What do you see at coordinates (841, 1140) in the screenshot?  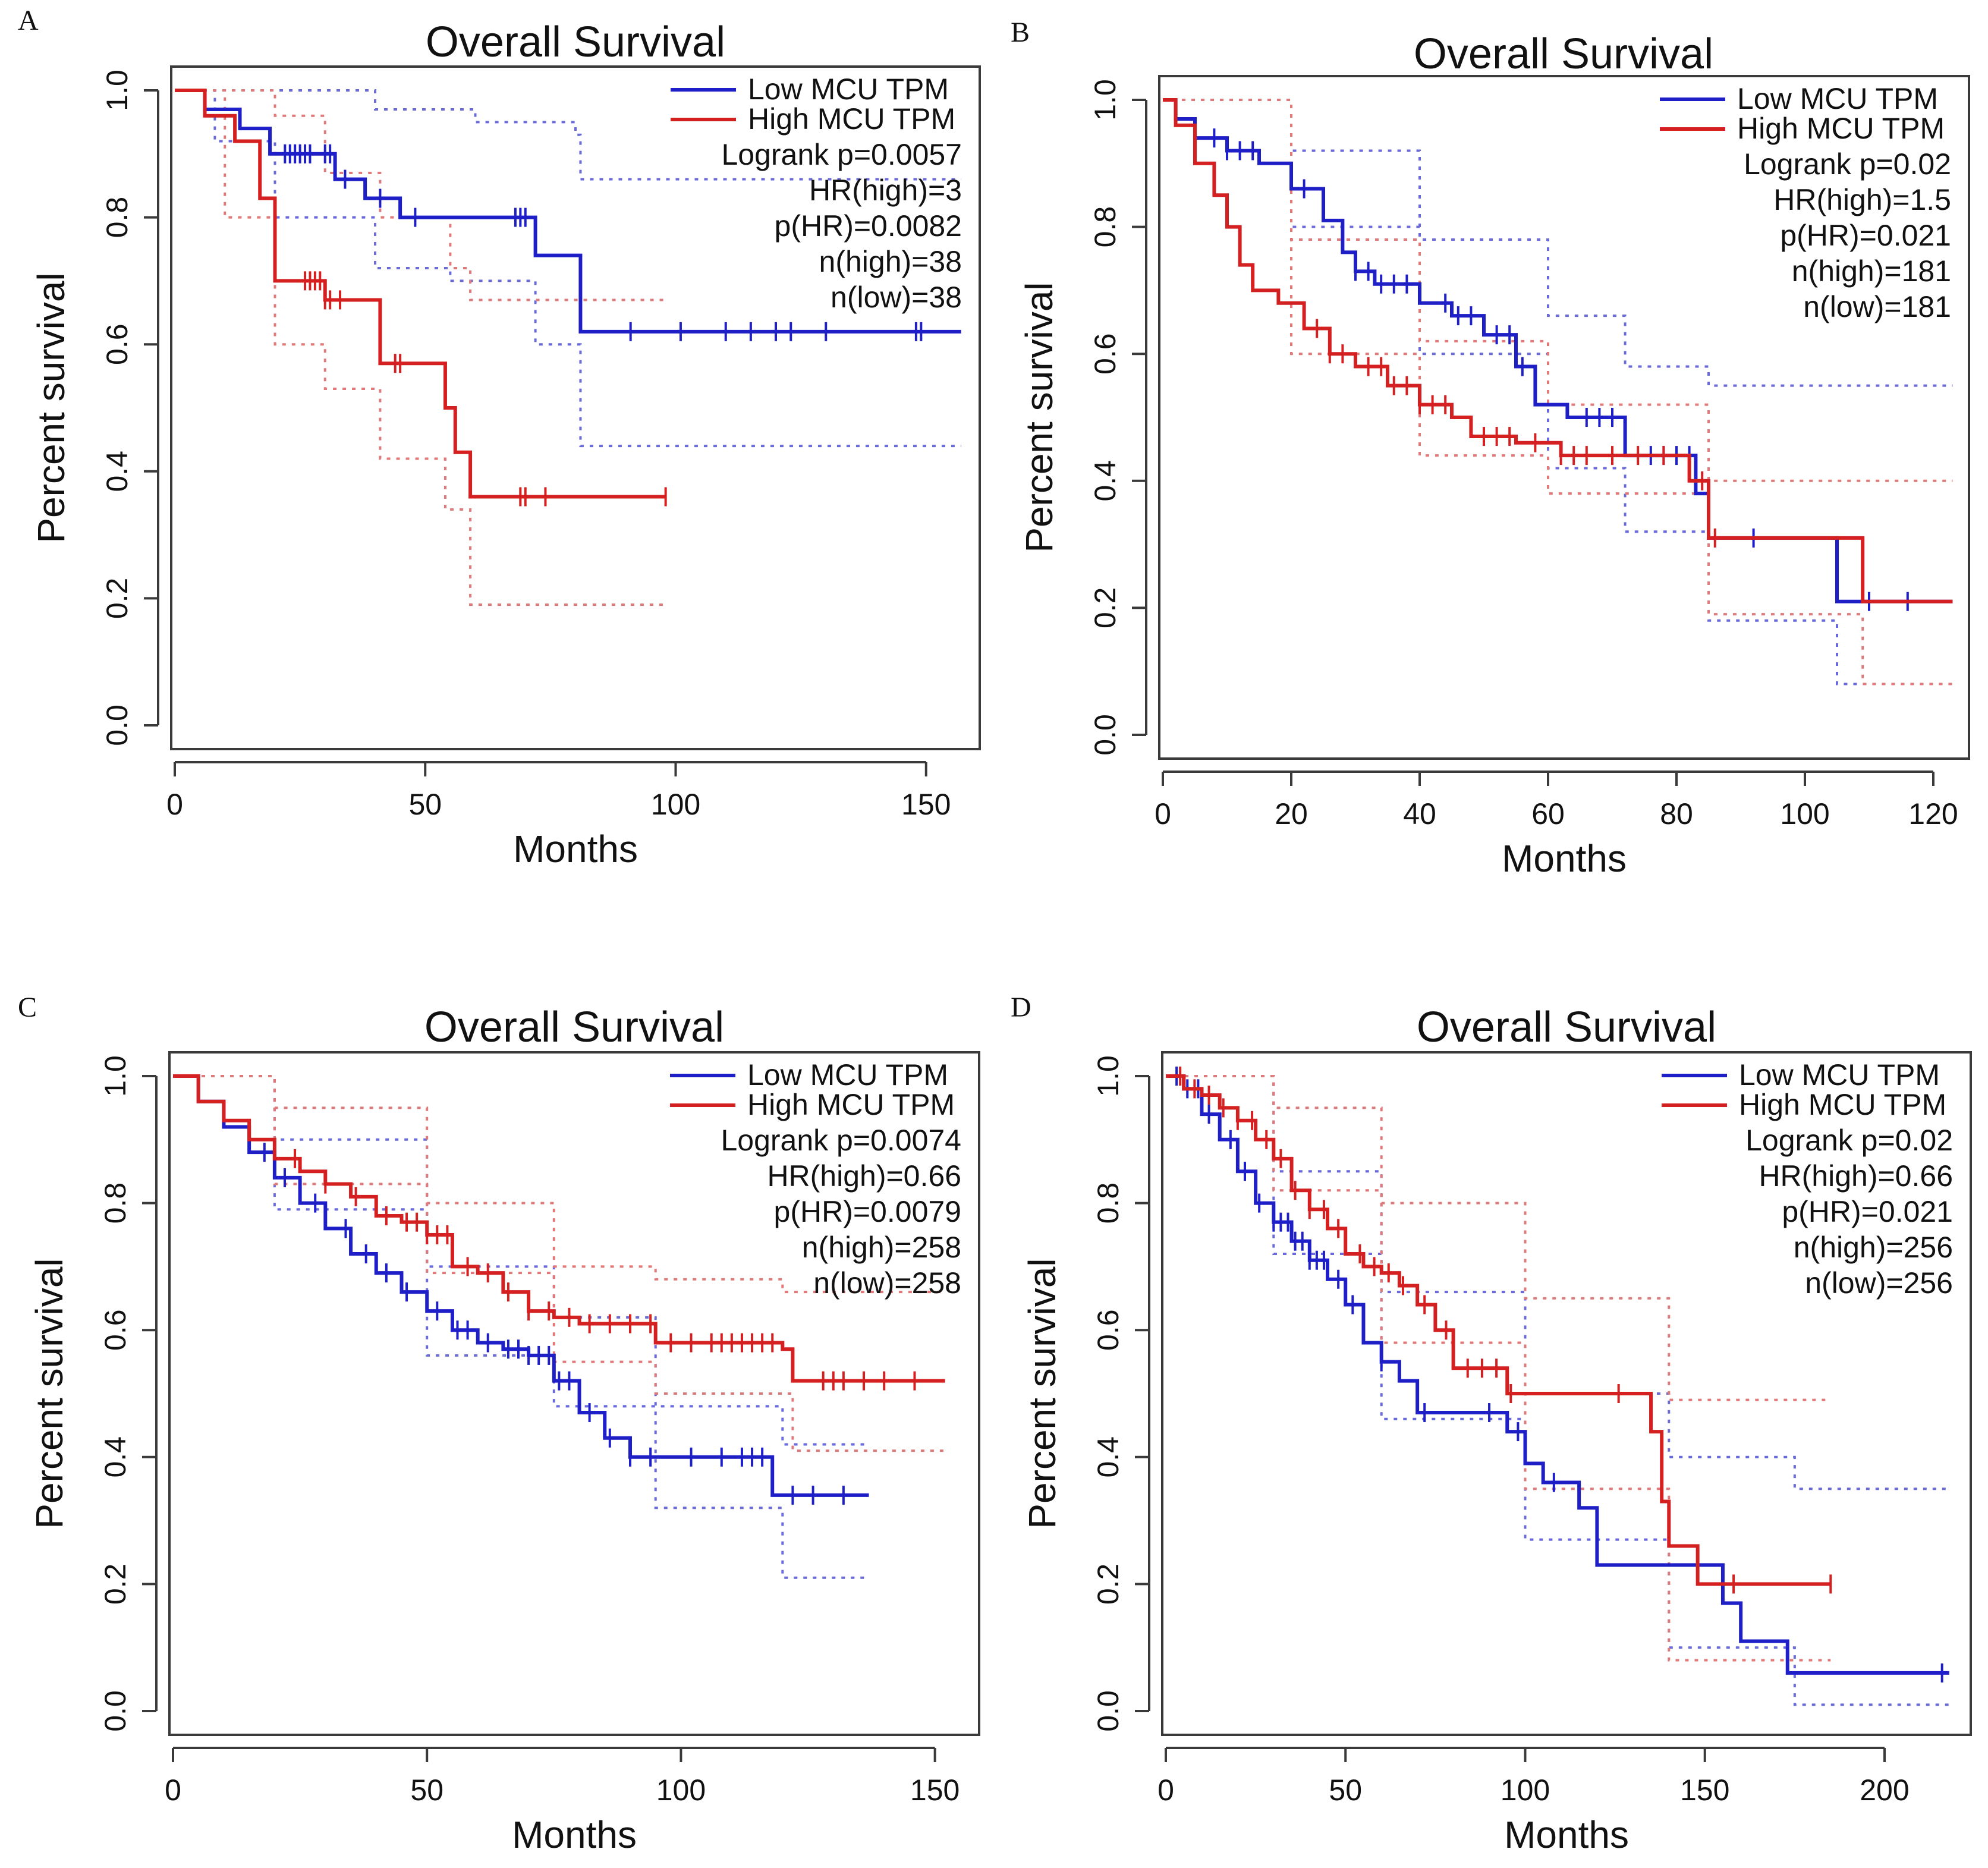 I see `legend-stat: Logrank p=0.0074` at bounding box center [841, 1140].